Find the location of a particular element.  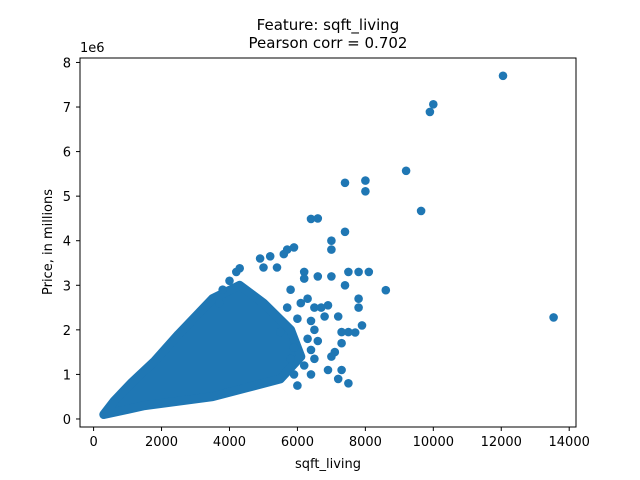

y-tick-label: 1 is located at coordinates (67, 375).